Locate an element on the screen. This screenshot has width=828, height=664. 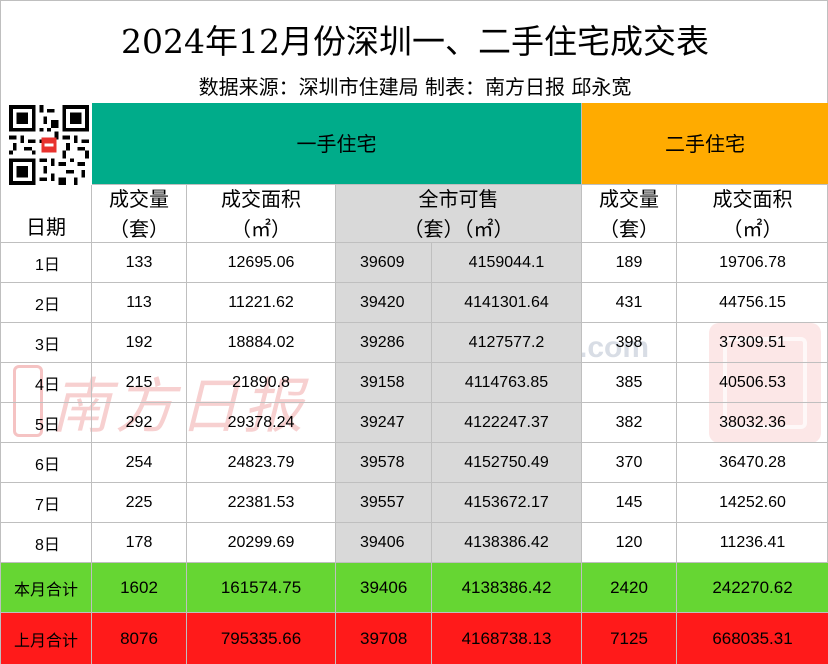
table-cell: 398 is located at coordinates (629, 343).